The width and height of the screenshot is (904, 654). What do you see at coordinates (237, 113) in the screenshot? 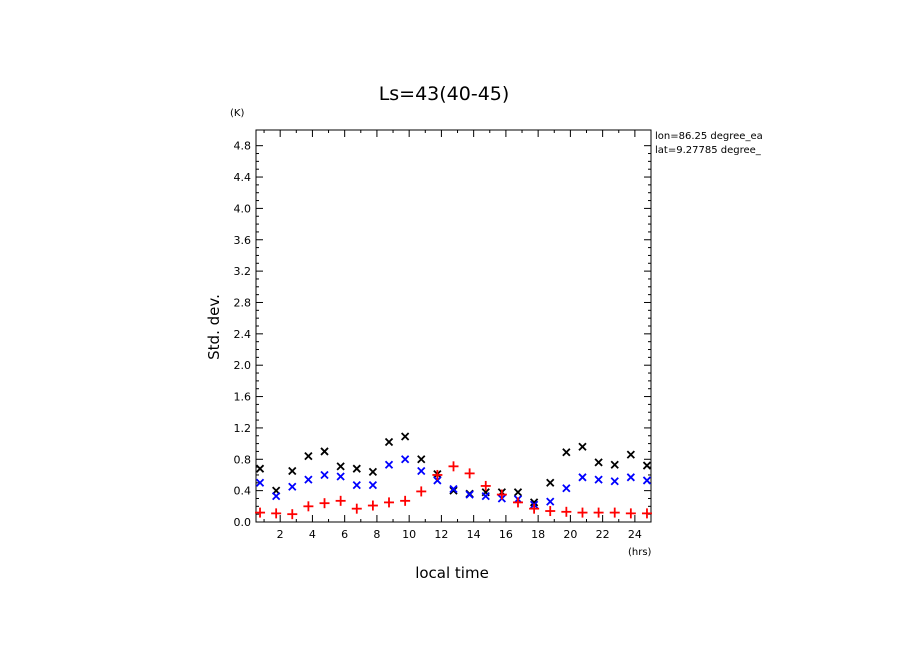
I see `y-axis-unit: (K)` at bounding box center [237, 113].